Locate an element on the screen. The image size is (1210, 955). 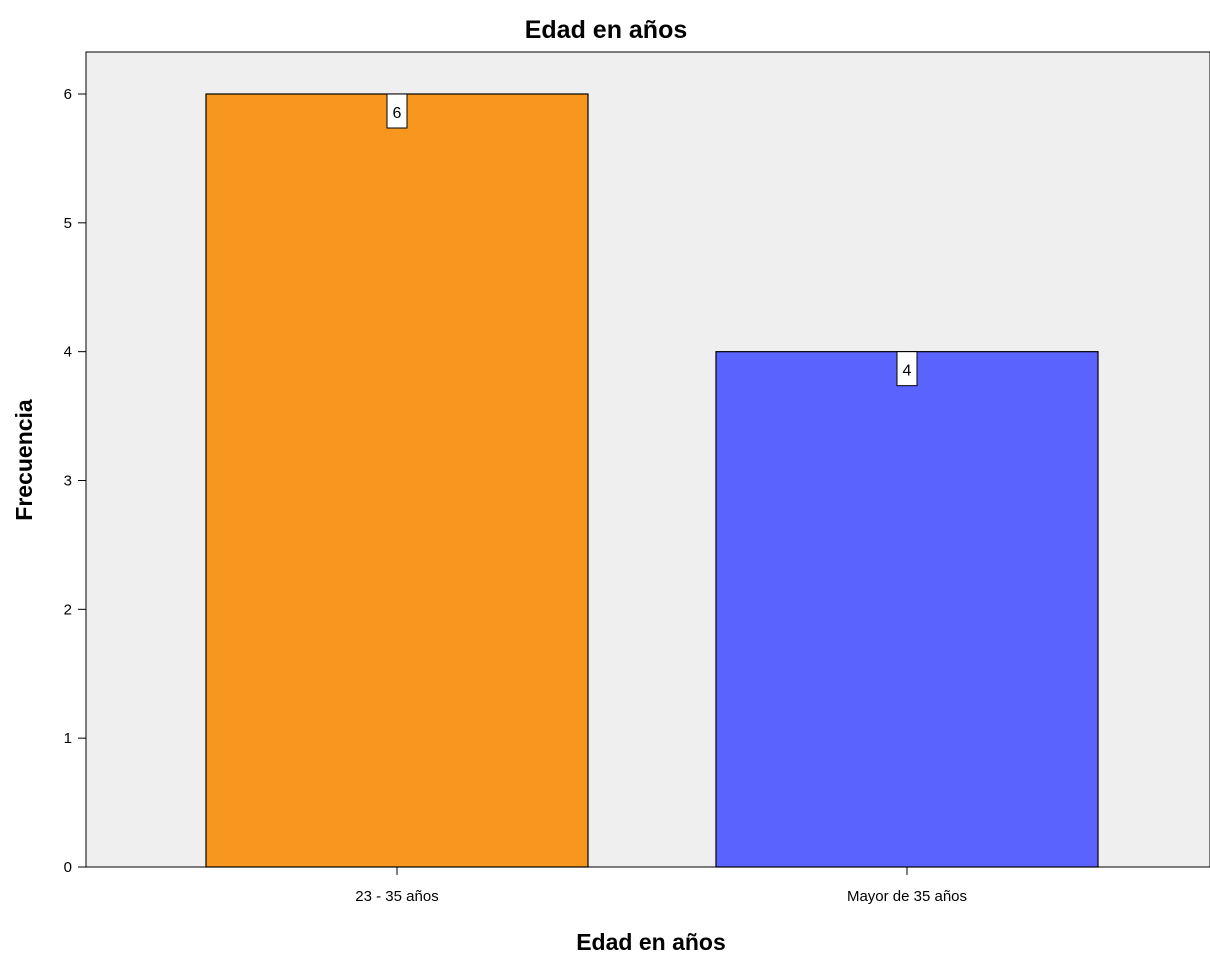
y-tick-label: 6 is located at coordinates (68, 94).